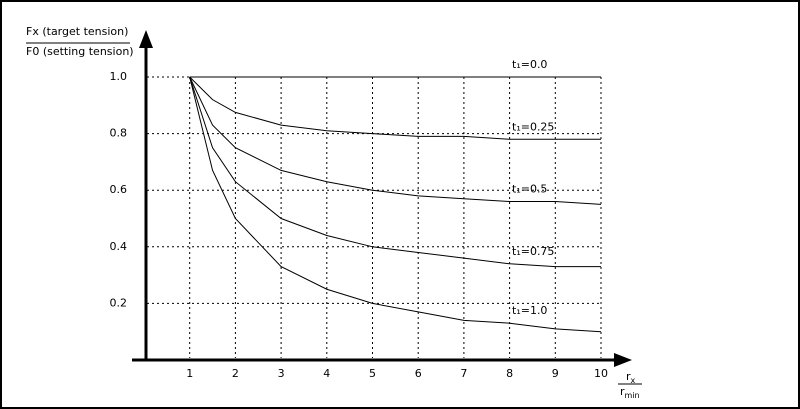 This screenshot has width=800, height=409. Describe the element at coordinates (529, 189) in the screenshot. I see `curve-label: t₁=0.5` at that location.